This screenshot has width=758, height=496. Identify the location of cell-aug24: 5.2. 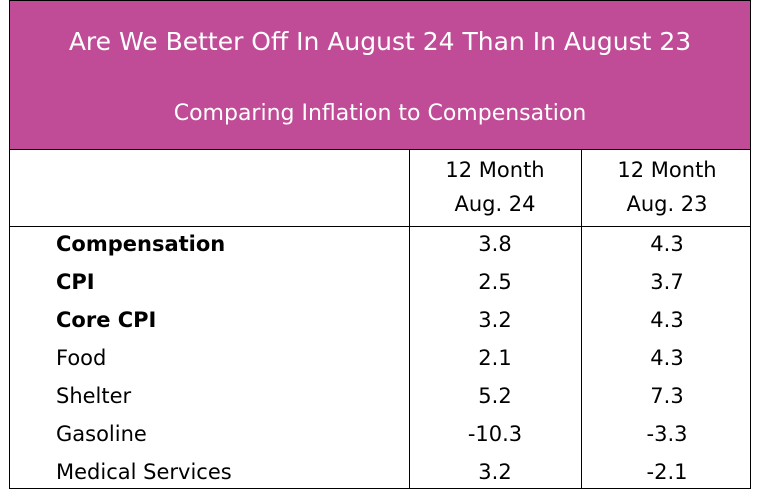
(495, 396).